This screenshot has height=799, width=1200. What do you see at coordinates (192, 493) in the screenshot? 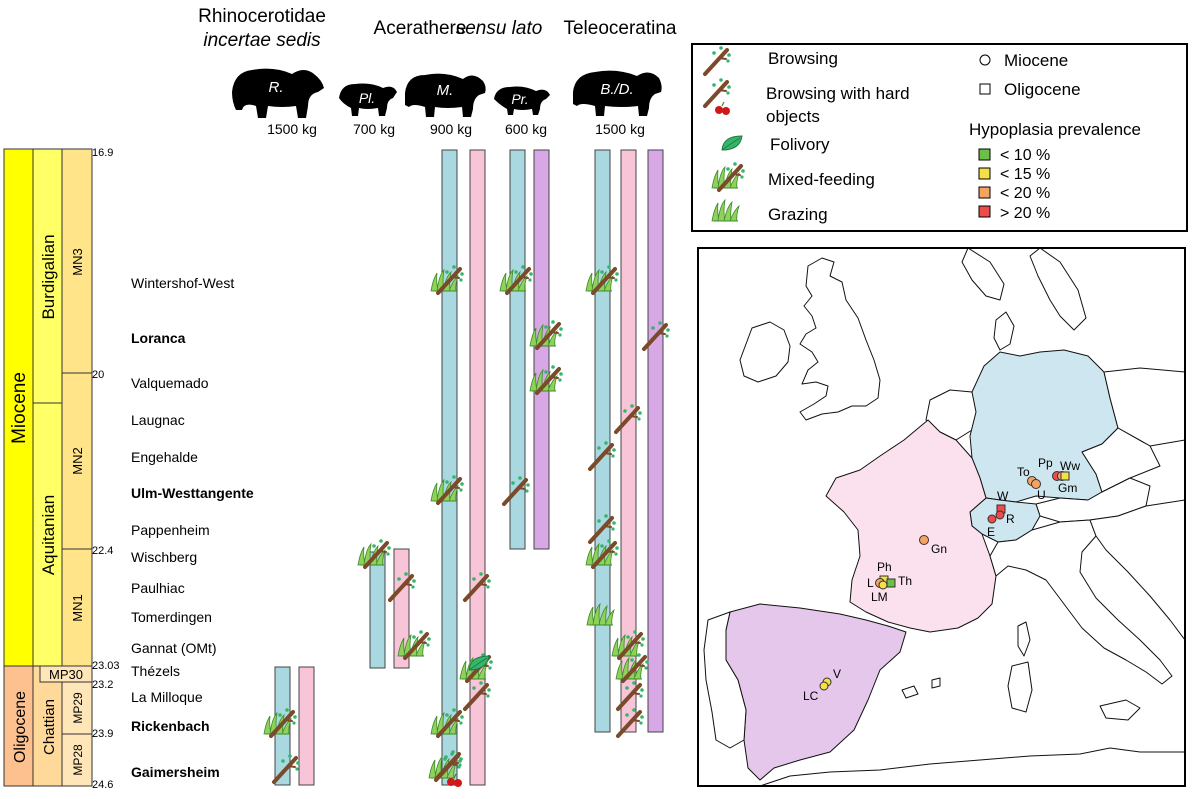
I see `locality-ulm-westtangente: Ulm-Westtangente` at bounding box center [192, 493].